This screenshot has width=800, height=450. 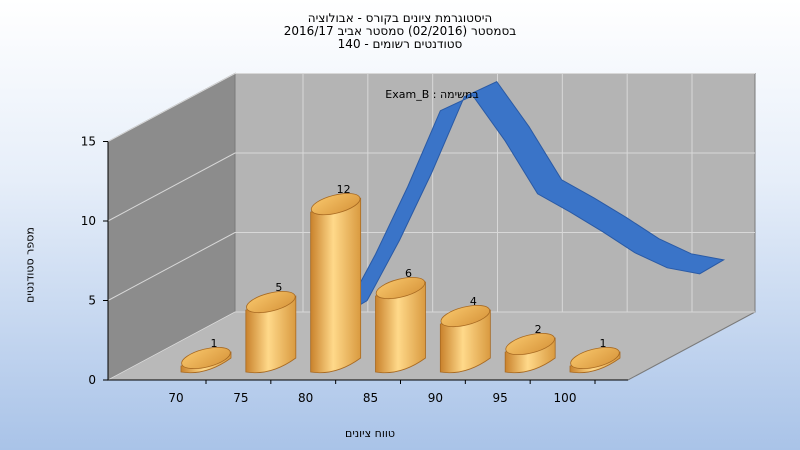 I want to click on chart-title-line-3: סטודנטים רשומים - 140, so click(x=400, y=44).